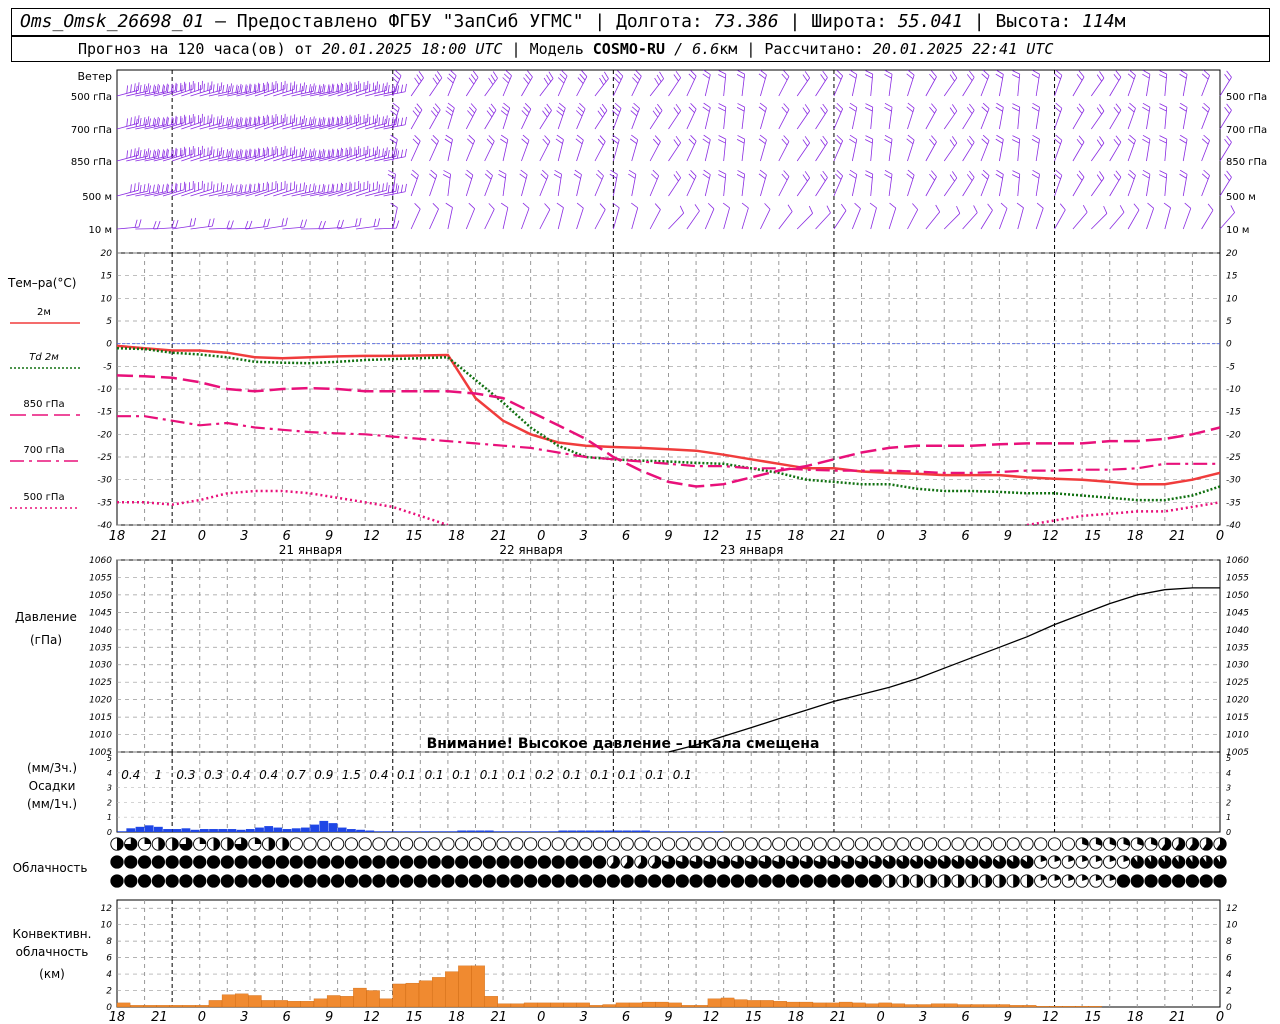 The image size is (1280, 1024). Describe the element at coordinates (91, 130) in the screenshot. I see `wind-level-label: 700 гПа` at that location.